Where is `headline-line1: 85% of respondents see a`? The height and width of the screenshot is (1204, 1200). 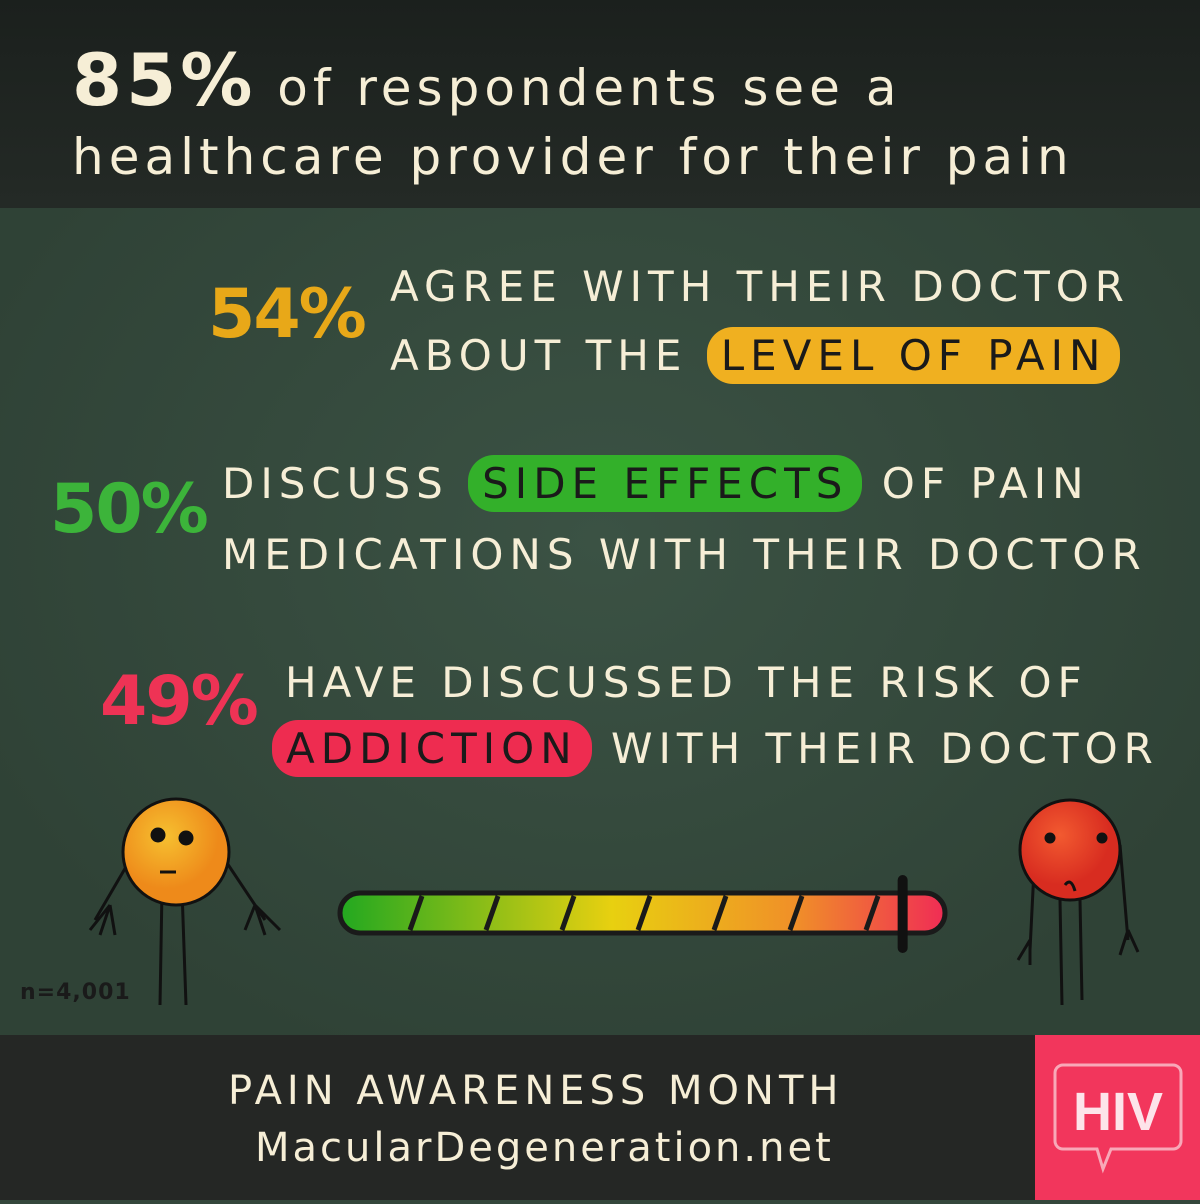 headline-line1: 85% of respondents see a is located at coordinates (486, 80).